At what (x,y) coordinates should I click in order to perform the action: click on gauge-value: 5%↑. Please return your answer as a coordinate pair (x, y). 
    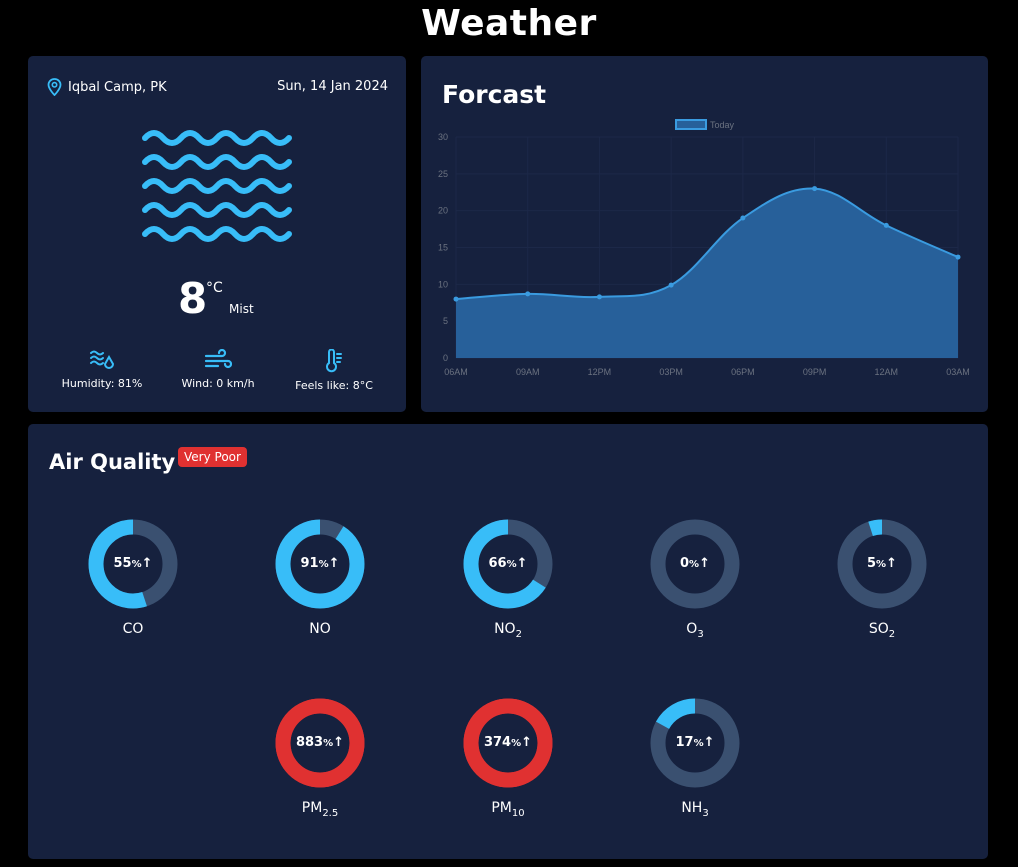
    Looking at the image, I should click on (882, 563).